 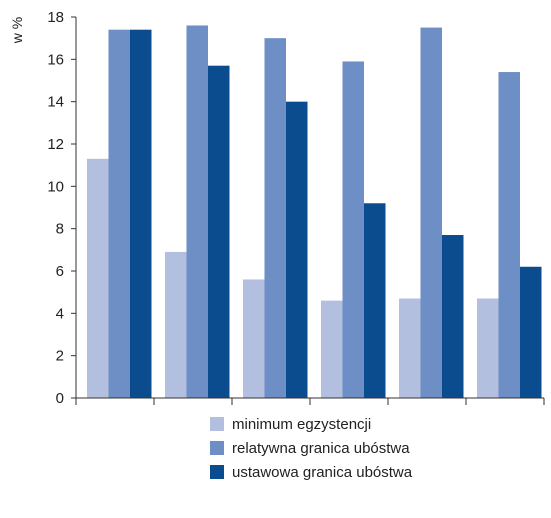 What do you see at coordinates (348, 408) in the screenshot?
I see `x-tick-label-2008: 2008` at bounding box center [348, 408].